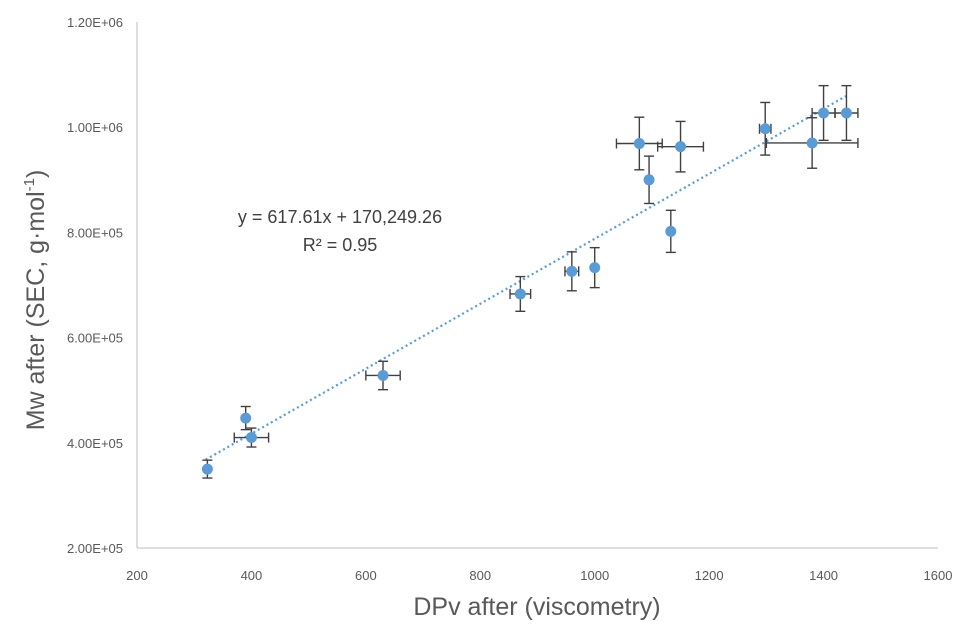  What do you see at coordinates (95, 338) in the screenshot?
I see `y-tick-label: 6.00E+05` at bounding box center [95, 338].